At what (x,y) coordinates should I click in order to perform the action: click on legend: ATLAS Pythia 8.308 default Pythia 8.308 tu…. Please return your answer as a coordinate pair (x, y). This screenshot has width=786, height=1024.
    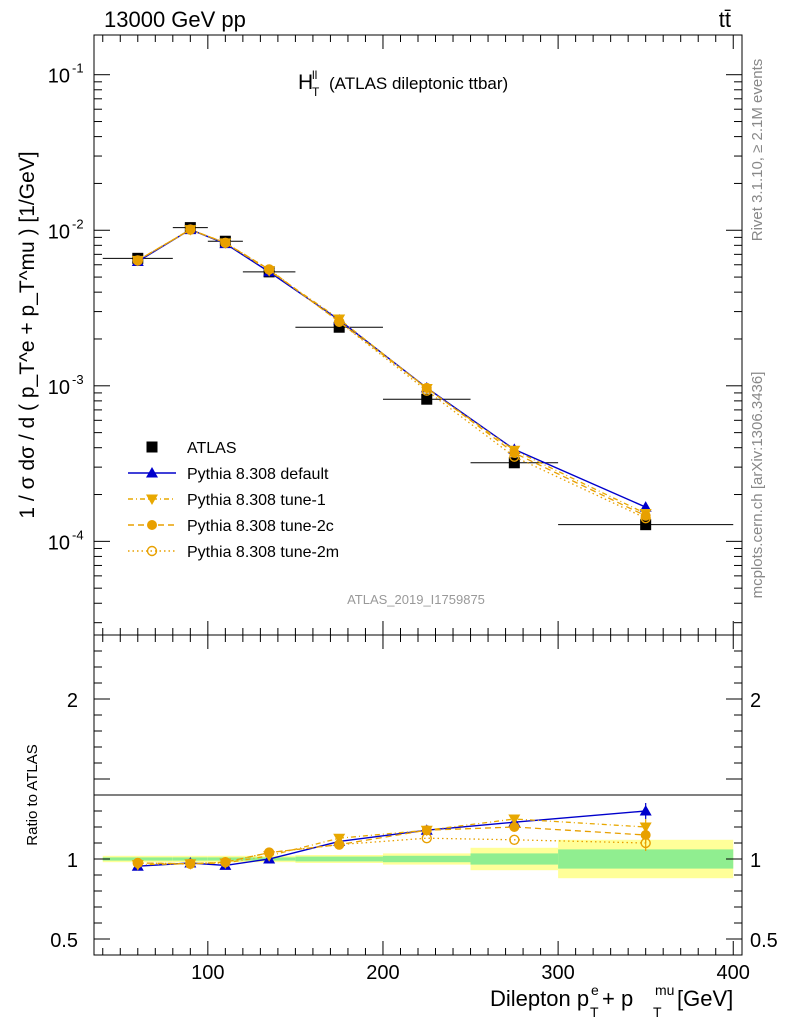
    Looking at the image, I should click on (233, 500).